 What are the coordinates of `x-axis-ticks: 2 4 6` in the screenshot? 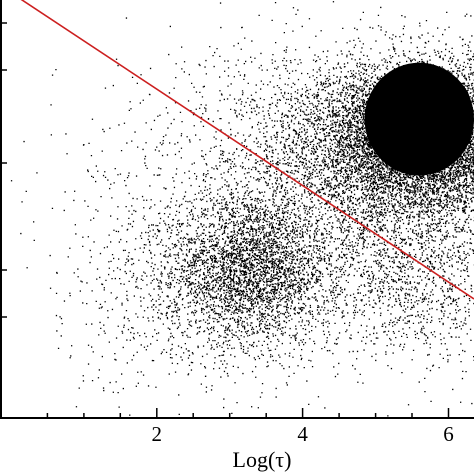 It's located at (250, 427).